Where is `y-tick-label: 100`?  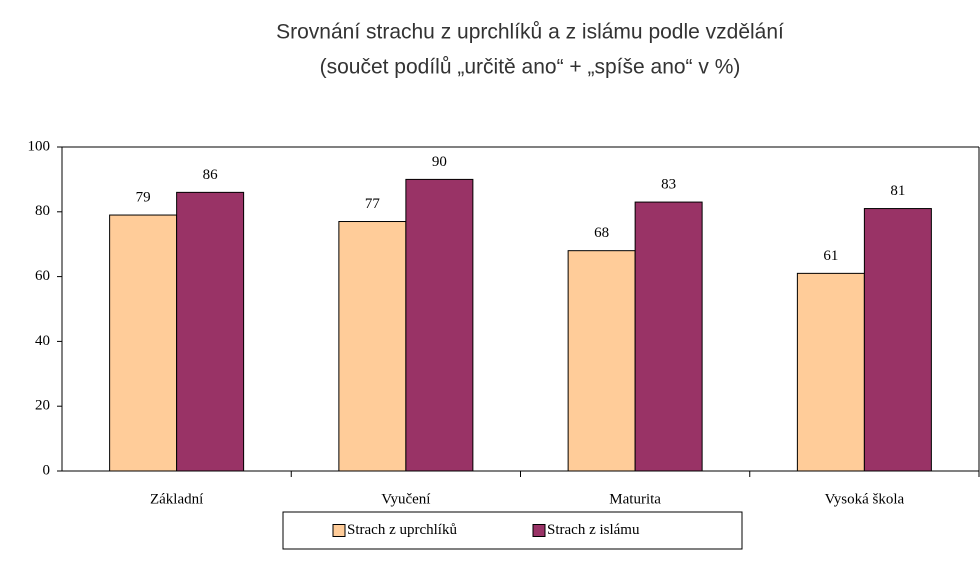 y-tick-label: 100 is located at coordinates (39, 146).